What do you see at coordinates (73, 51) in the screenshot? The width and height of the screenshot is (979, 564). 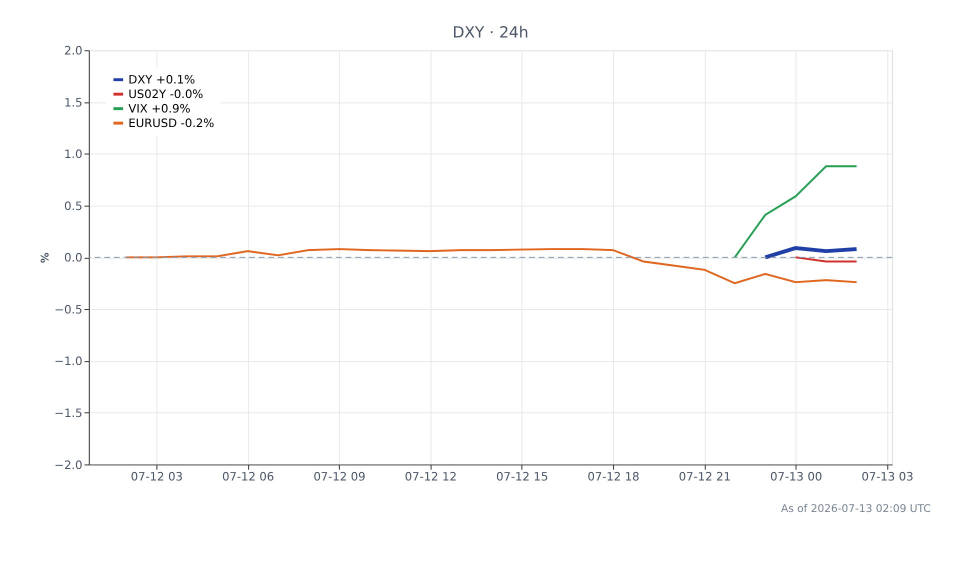 I see `y-tick-label: 2.0` at bounding box center [73, 51].